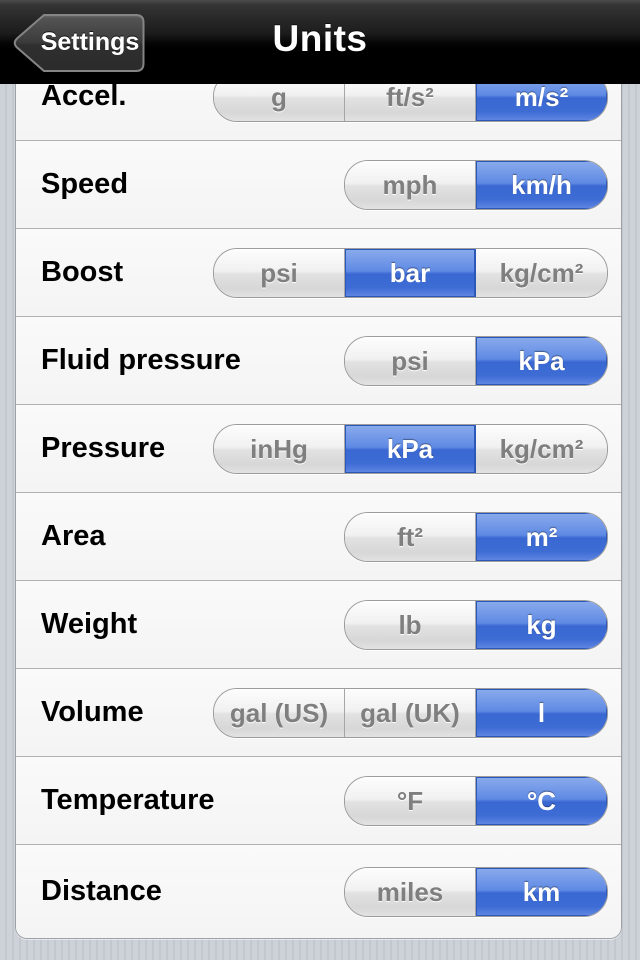  Describe the element at coordinates (541, 800) in the screenshot. I see `segment-option-selected: °C` at that location.